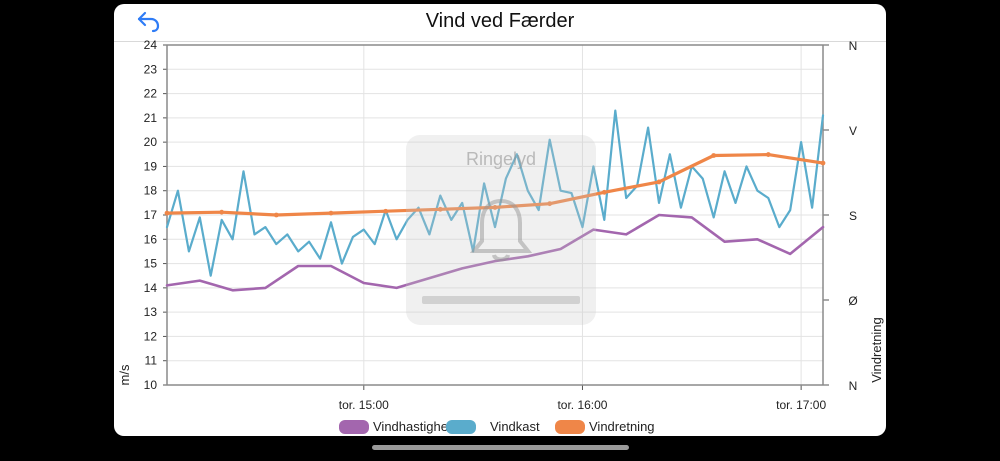 This screenshot has width=1000, height=461. Describe the element at coordinates (853, 131) in the screenshot. I see `right-tick-label: V` at that location.